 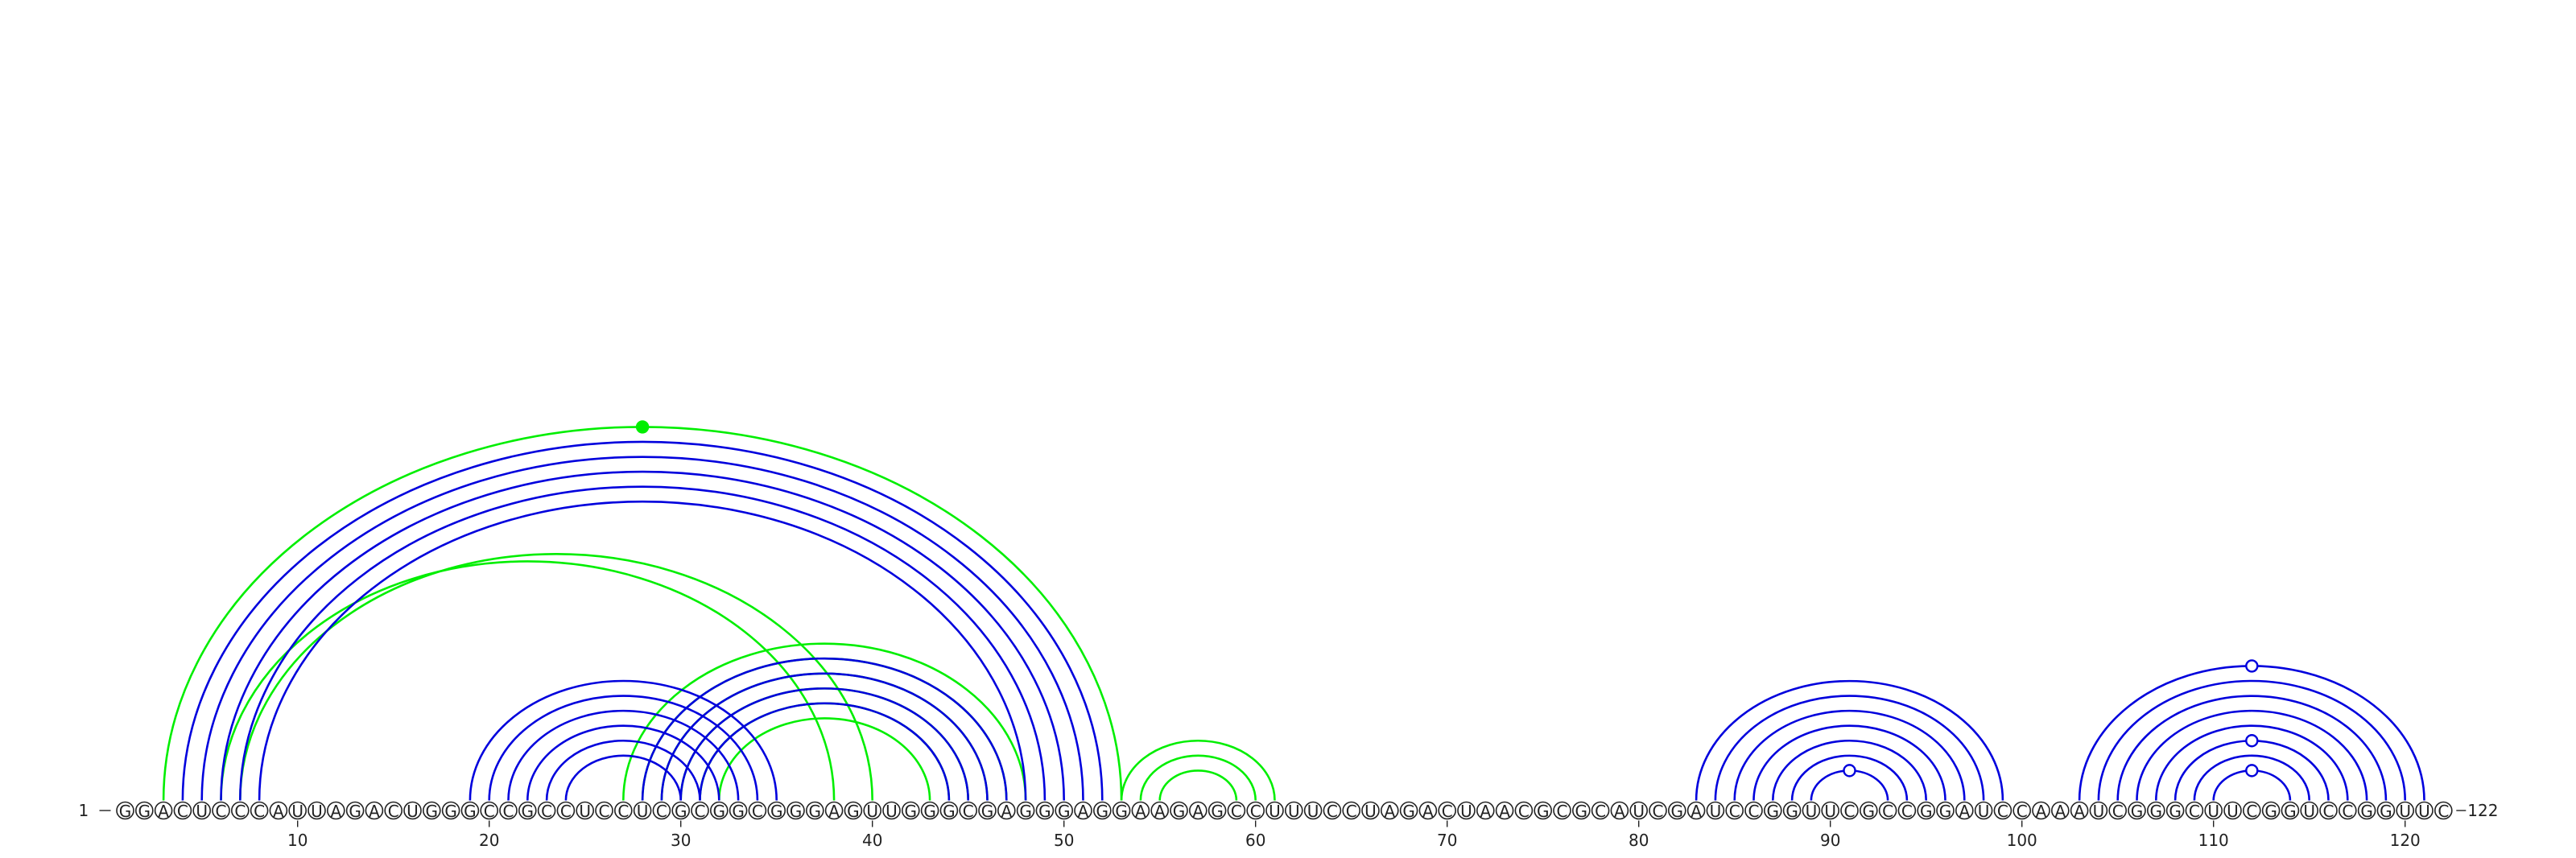 I want to click on axis-tick-label: 90, so click(x=1830, y=840).